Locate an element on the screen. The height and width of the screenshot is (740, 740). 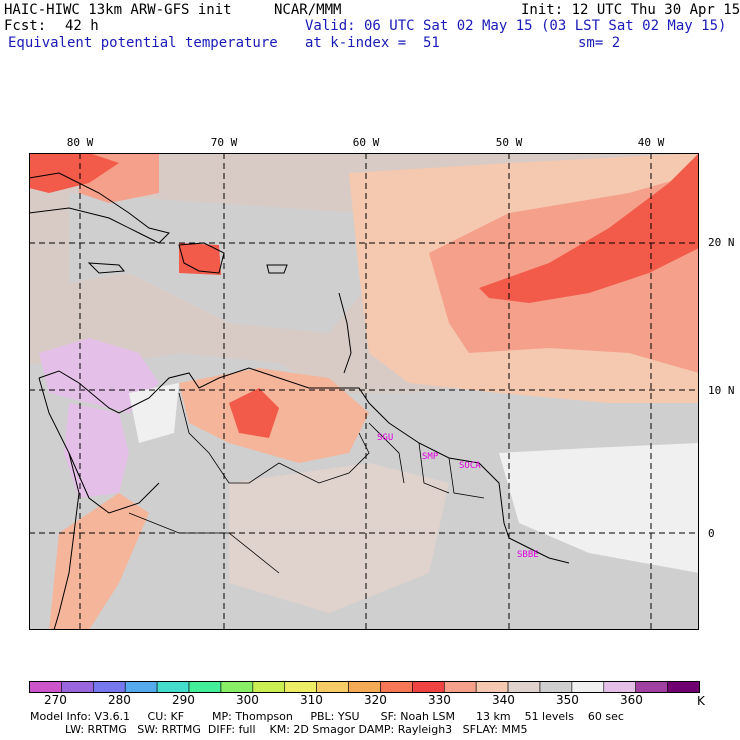
field-name: Equivalent potential temperature is located at coordinates (143, 43).